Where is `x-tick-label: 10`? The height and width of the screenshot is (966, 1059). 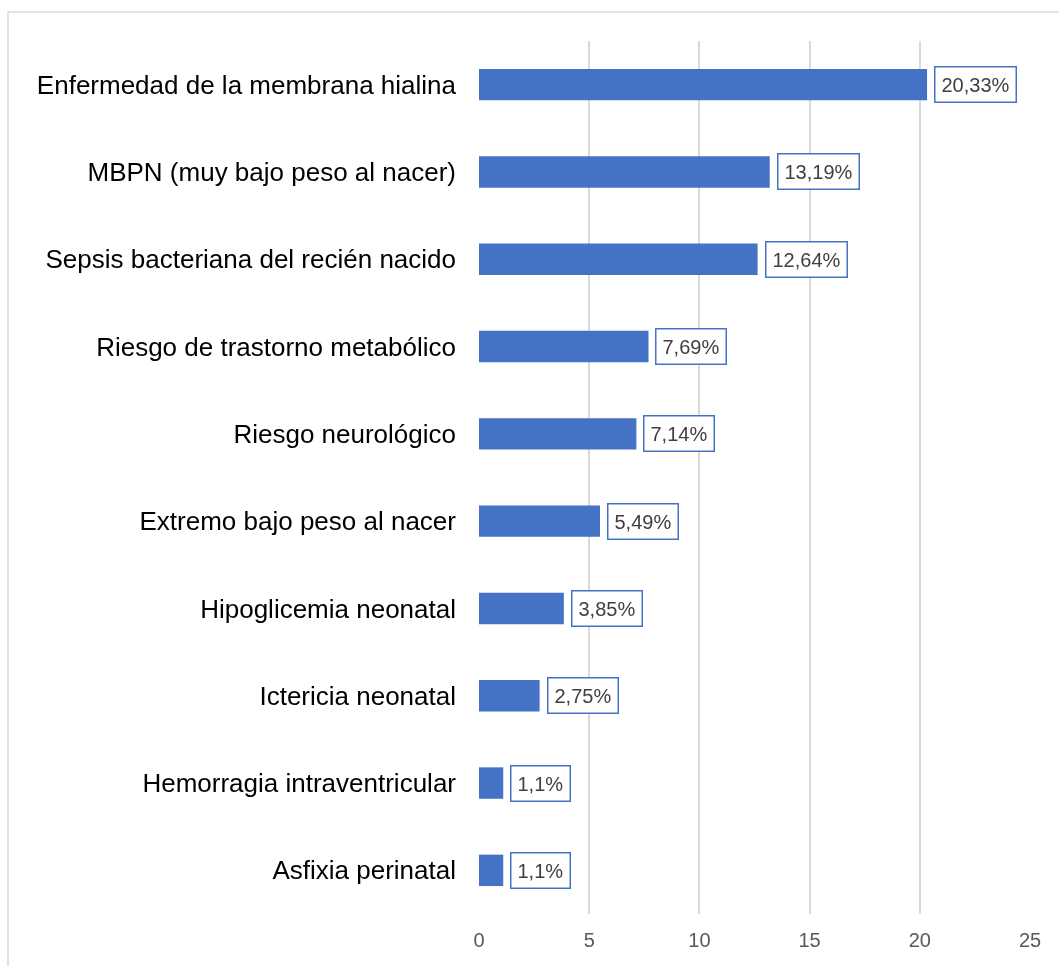
x-tick-label: 10 is located at coordinates (699, 940).